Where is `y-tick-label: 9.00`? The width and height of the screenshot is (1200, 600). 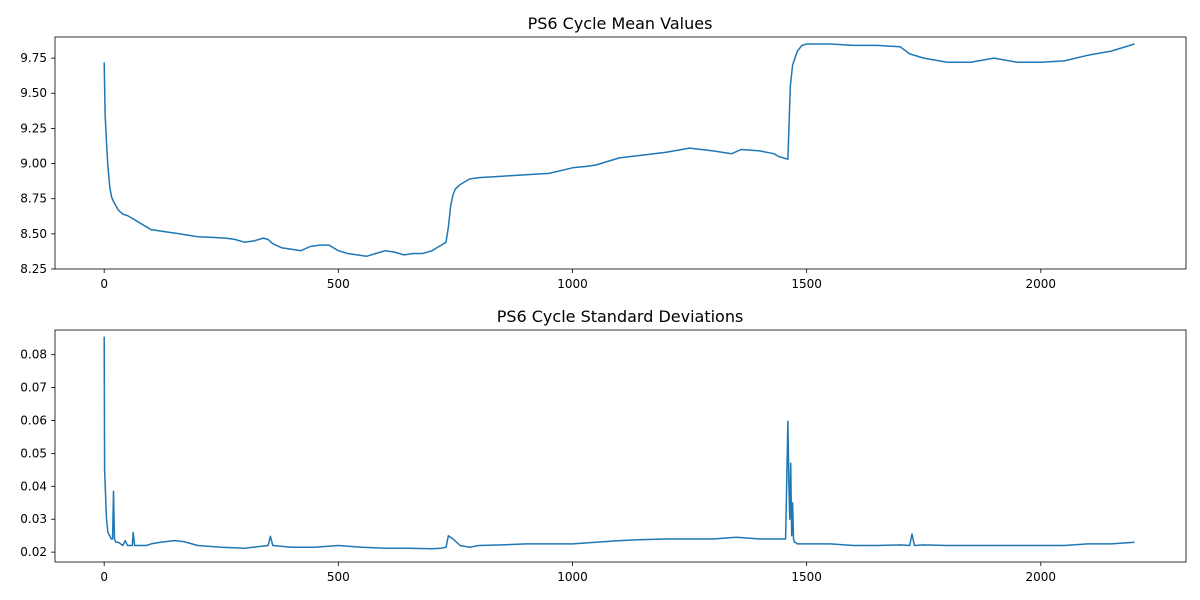 y-tick-label: 9.00 is located at coordinates (33, 164).